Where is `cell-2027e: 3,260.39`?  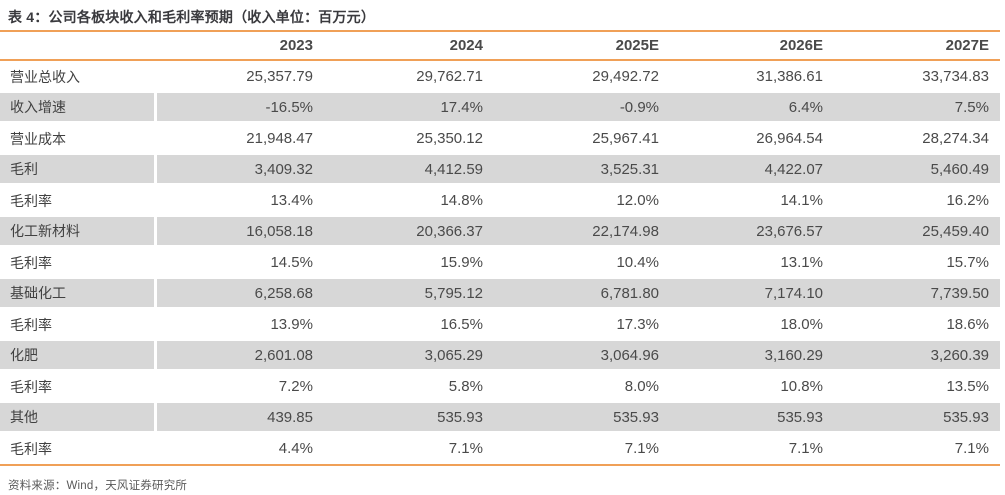
cell-2027e: 3,260.39 is located at coordinates (959, 355).